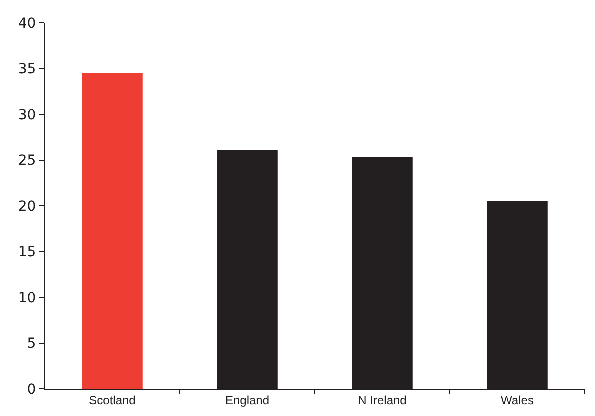 Image resolution: width=595 pixels, height=416 pixels. Describe the element at coordinates (27, 206) in the screenshot. I see `y-tick-label: 20` at that location.